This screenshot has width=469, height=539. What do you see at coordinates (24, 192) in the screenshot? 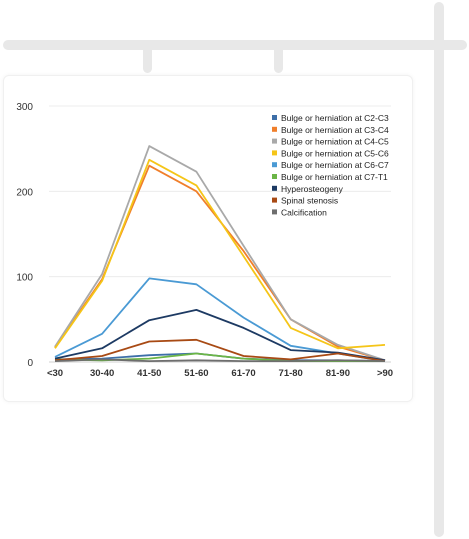
I see `y-tick-label: 200` at bounding box center [24, 192].